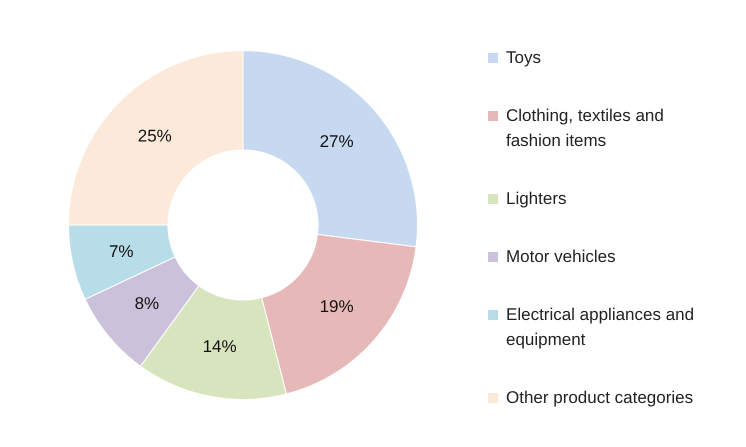 This screenshot has width=746, height=447. What do you see at coordinates (601, 328) in the screenshot?
I see `legend-label: Electrical appliances and equipment` at bounding box center [601, 328].